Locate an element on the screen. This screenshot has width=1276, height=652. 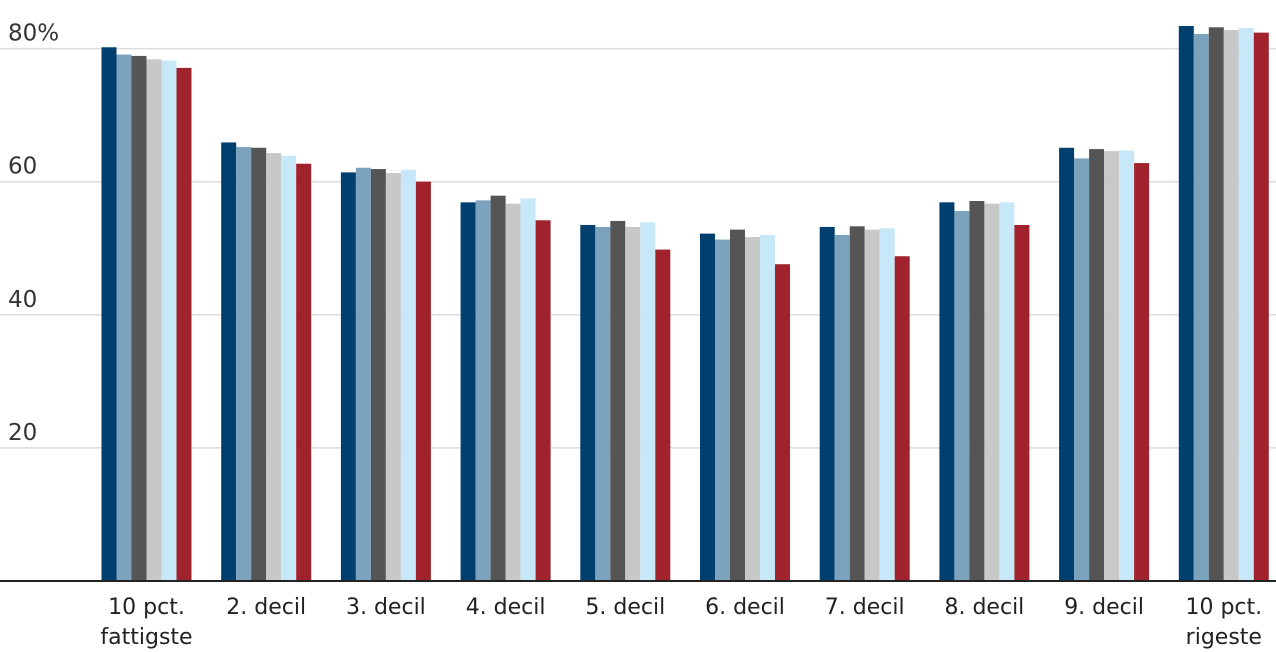
x-tick-label-line: 2. decil is located at coordinates (266, 607).